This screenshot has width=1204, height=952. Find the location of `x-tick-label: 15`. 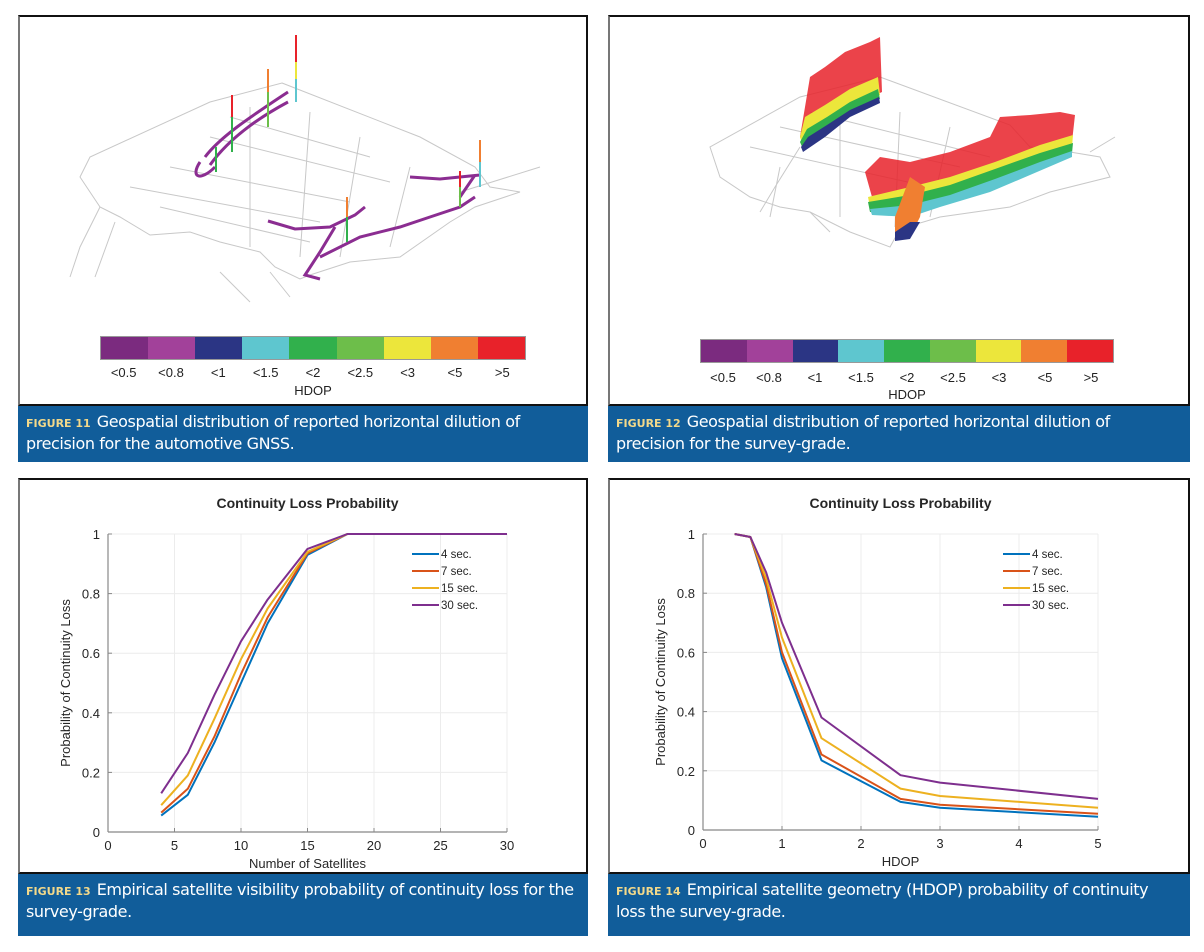

x-tick-label: 15 is located at coordinates (307, 845).